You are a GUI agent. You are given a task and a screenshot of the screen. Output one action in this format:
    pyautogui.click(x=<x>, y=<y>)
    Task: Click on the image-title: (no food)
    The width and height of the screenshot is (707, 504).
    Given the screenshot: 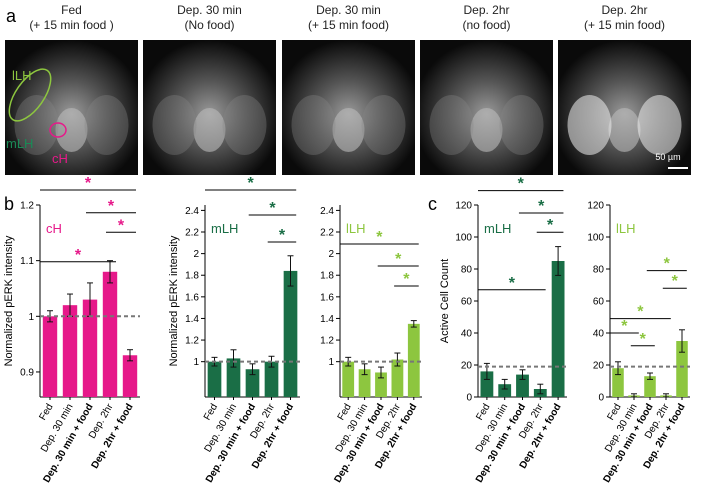 What is the action you would take?
    pyautogui.click(x=486, y=25)
    